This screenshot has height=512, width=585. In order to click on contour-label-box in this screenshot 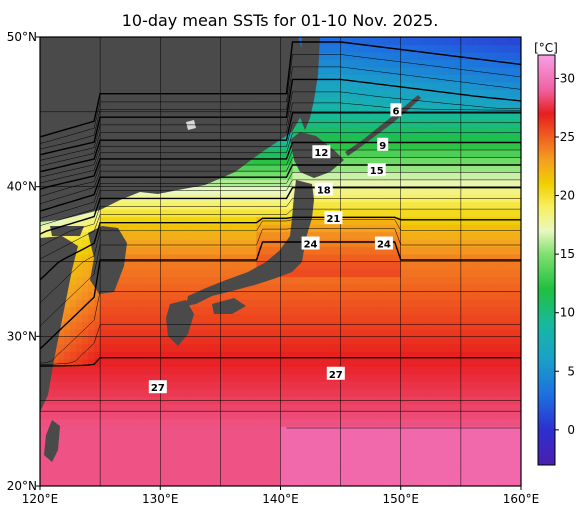, I will do `click(157, 387)`.